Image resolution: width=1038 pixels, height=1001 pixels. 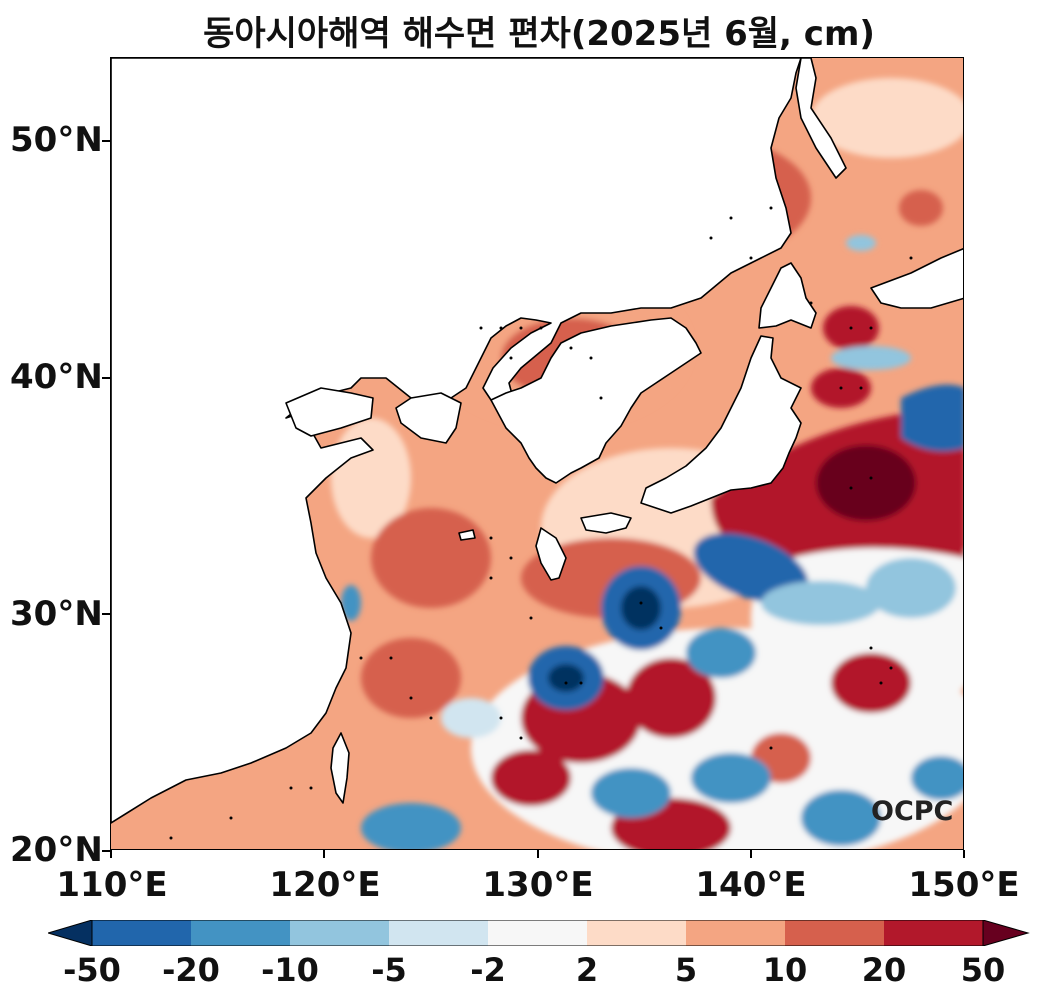 I want to click on japan-honshu, so click(x=721, y=424).